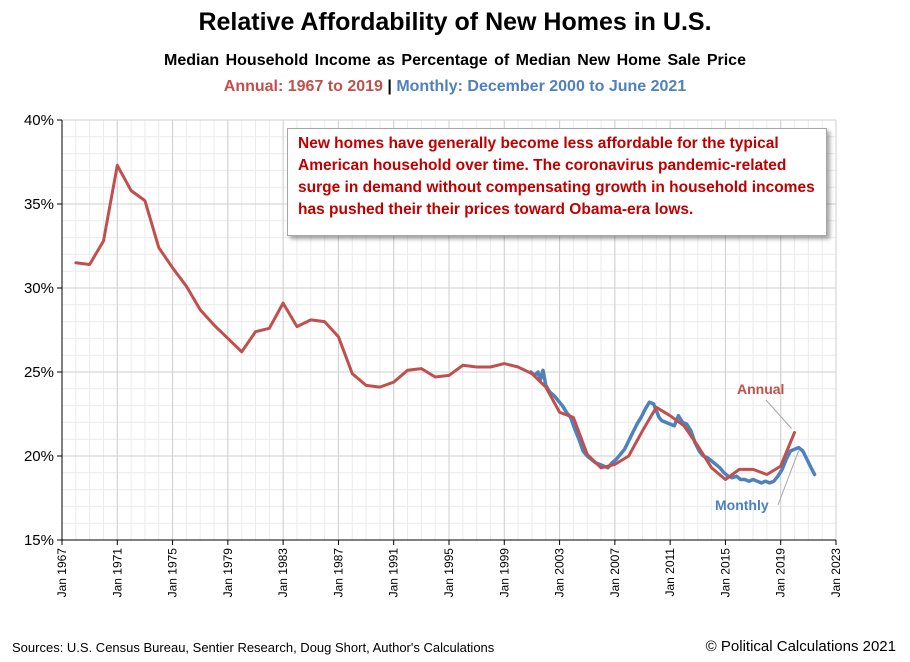 Image resolution: width=910 pixels, height=662 pixels. What do you see at coordinates (742, 505) in the screenshot?
I see `monthly-series-label: Monthly` at bounding box center [742, 505].